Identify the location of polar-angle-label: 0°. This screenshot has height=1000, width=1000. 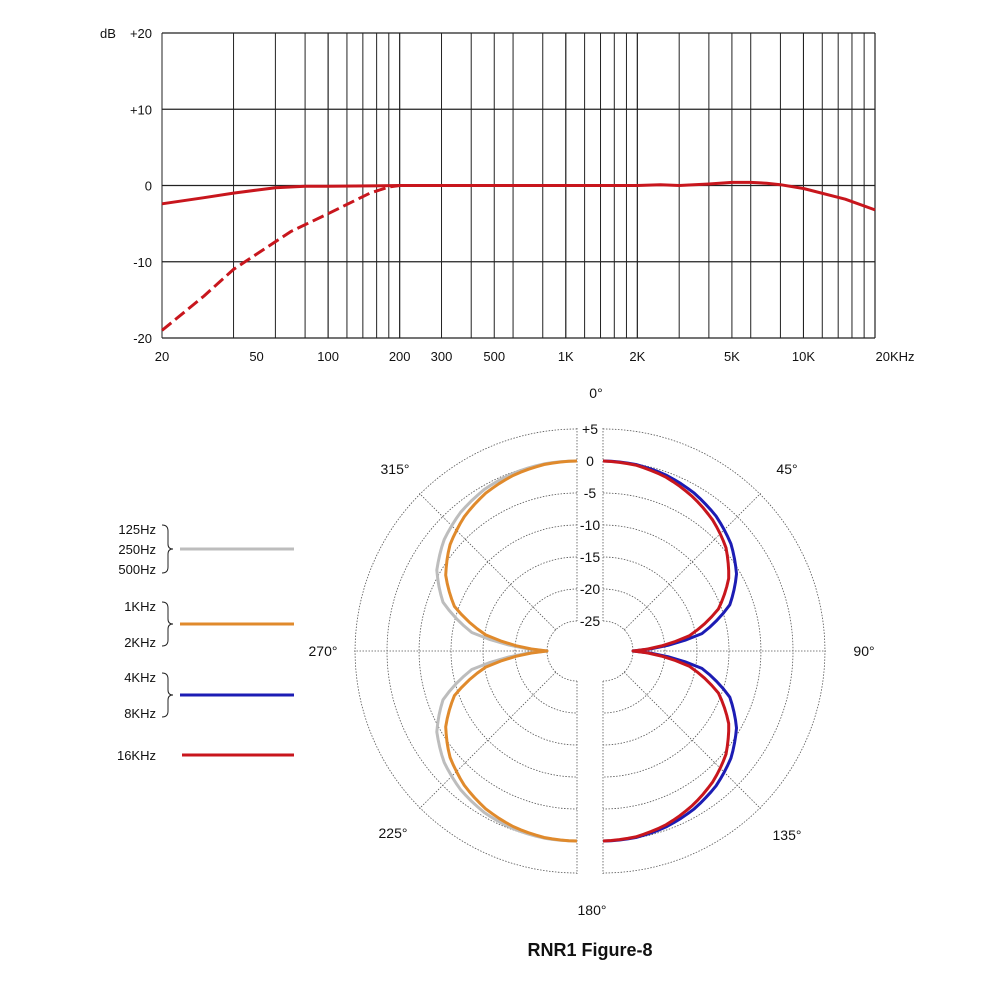
(595, 393).